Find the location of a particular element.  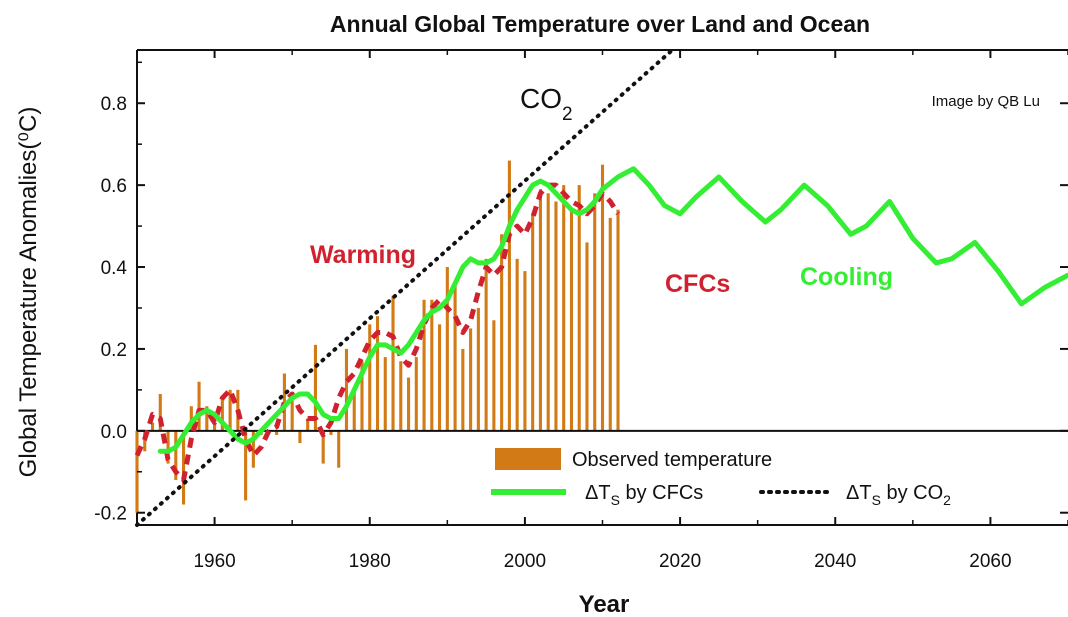

co2-annotation: CO2 is located at coordinates (546, 104).